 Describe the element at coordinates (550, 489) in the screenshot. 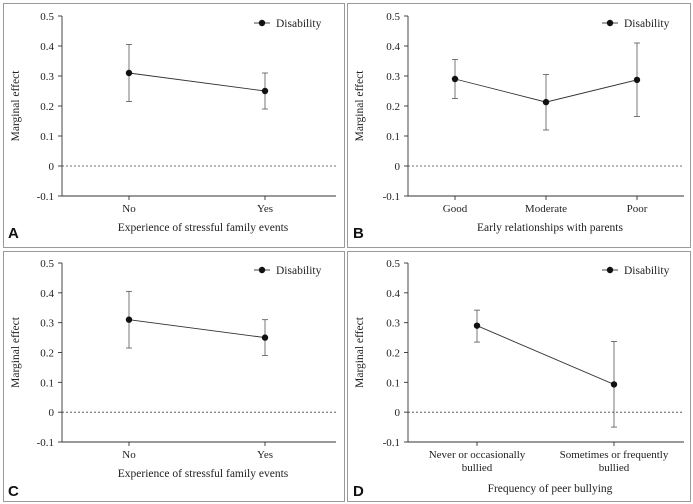

I see `x-axis-title: Frequency of peer bullying` at that location.